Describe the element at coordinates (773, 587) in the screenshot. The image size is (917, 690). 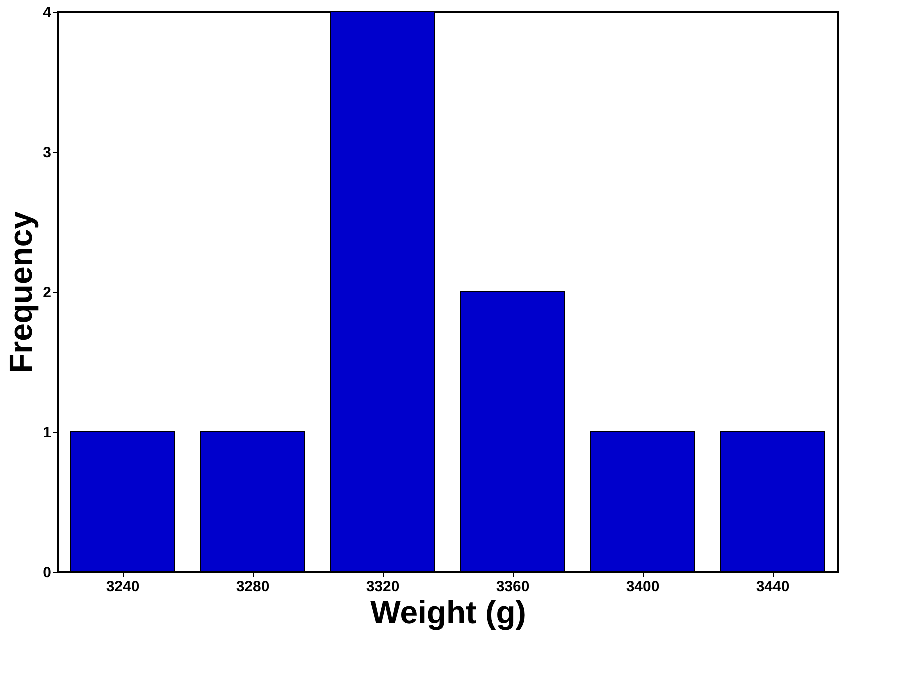
I see `x-tick-label: 3440` at that location.